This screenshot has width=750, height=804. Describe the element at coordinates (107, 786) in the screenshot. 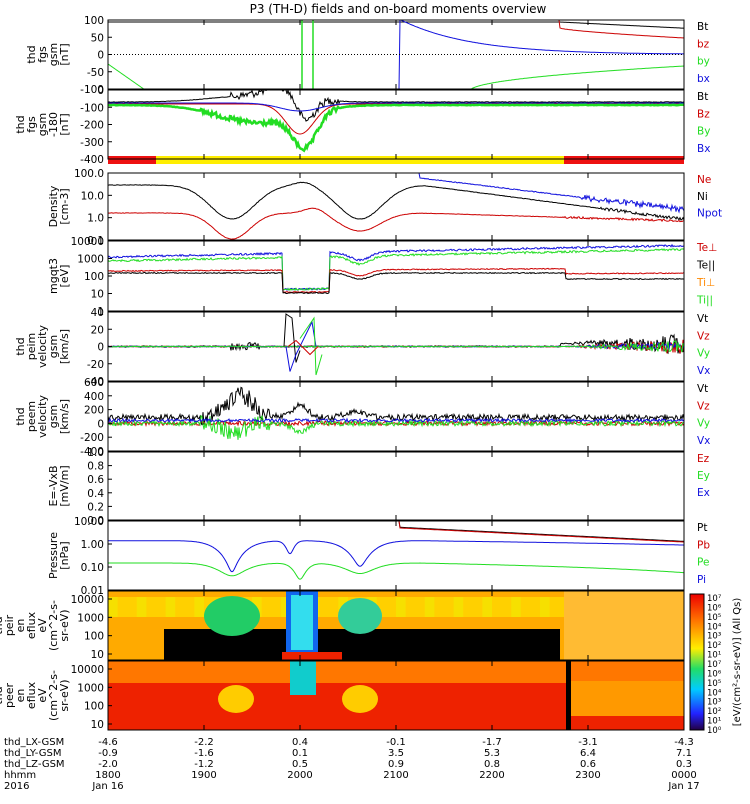

I see `axis-date-value: Jan 16` at that location.